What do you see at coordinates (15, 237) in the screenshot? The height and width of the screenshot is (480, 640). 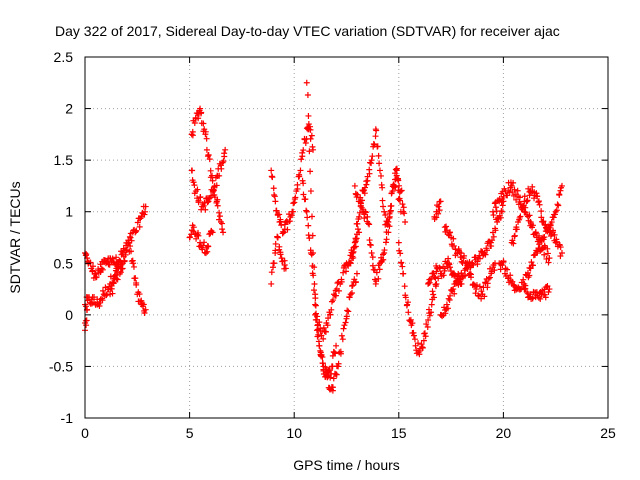 I see `y-axis-label: SDTVAR / TECUs` at bounding box center [15, 237].